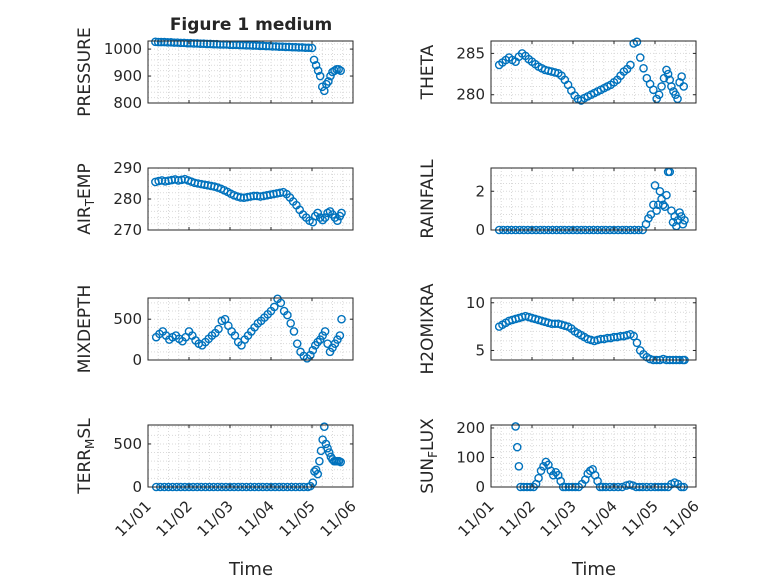 The image size is (778, 583). Describe the element at coordinates (251, 25) in the screenshot. I see `figure-title: Figure 1 medium` at that location.